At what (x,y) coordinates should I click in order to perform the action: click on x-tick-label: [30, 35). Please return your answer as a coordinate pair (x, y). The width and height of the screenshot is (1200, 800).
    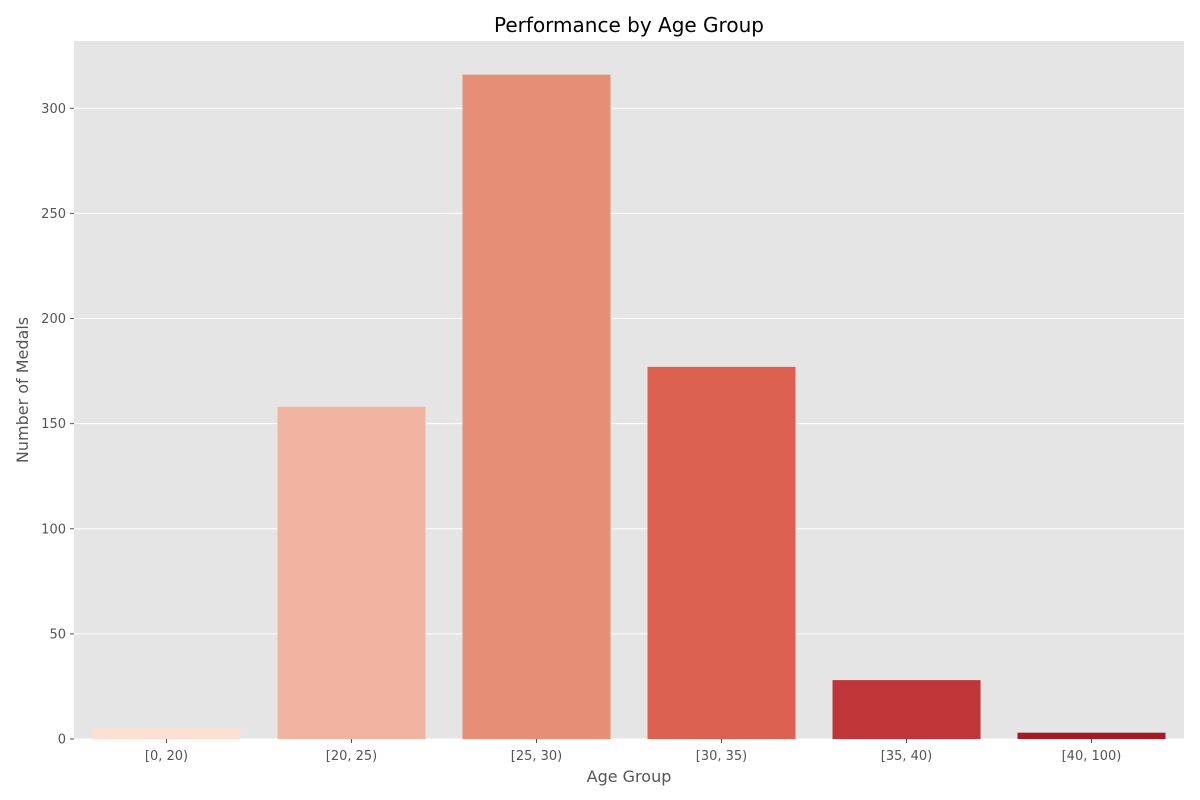
    Looking at the image, I should click on (722, 756).